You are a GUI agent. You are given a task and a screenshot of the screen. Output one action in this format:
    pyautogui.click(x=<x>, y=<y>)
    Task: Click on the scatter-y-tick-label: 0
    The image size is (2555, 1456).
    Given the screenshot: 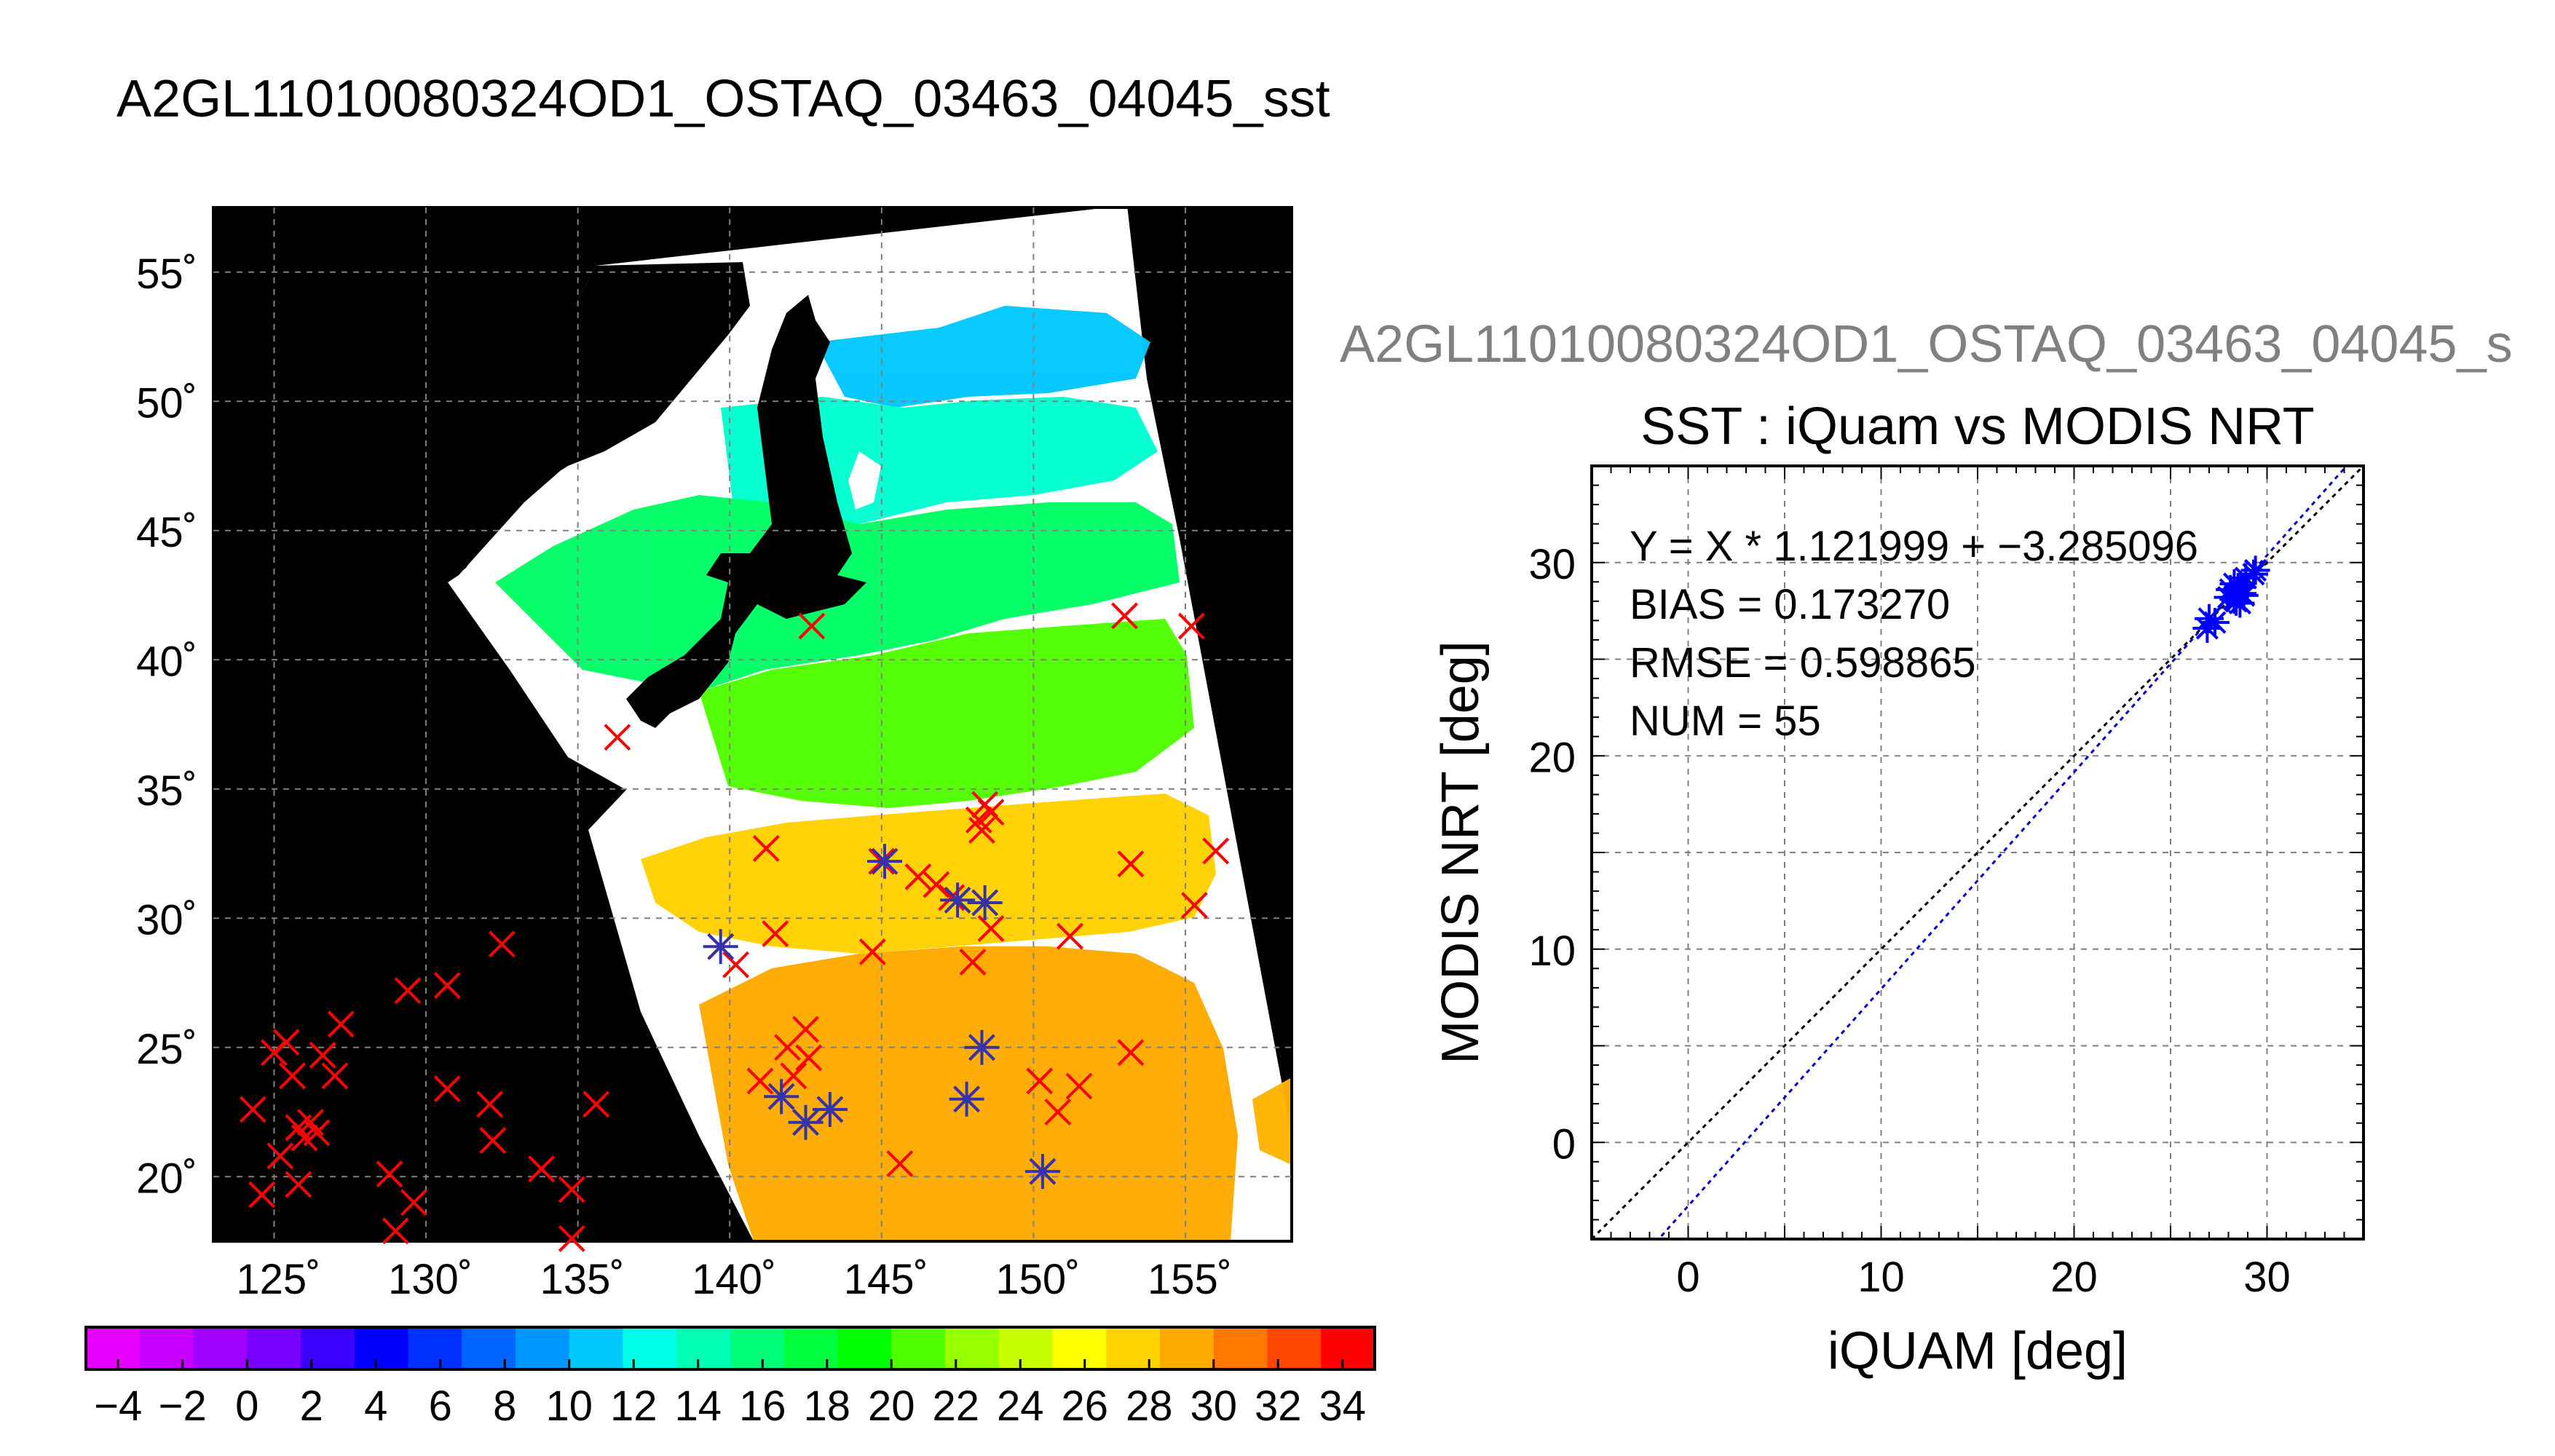 What is the action you would take?
    pyautogui.click(x=1564, y=1144)
    